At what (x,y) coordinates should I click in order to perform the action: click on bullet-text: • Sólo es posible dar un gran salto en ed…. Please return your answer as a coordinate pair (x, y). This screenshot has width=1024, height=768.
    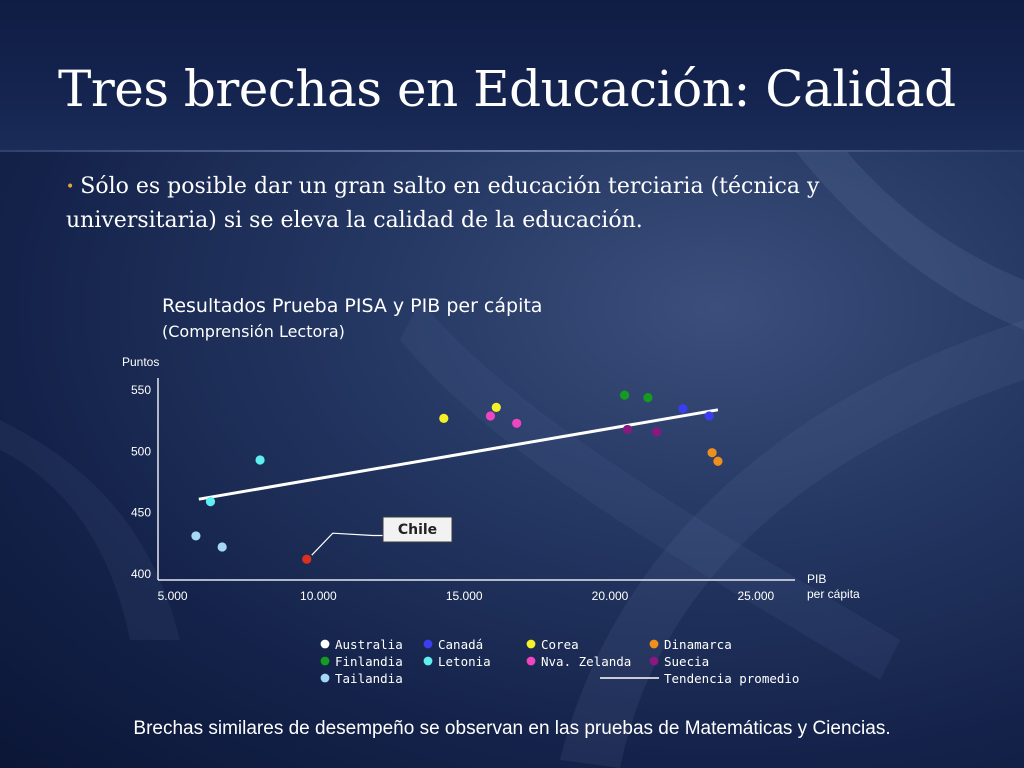
    Looking at the image, I should click on (481, 203).